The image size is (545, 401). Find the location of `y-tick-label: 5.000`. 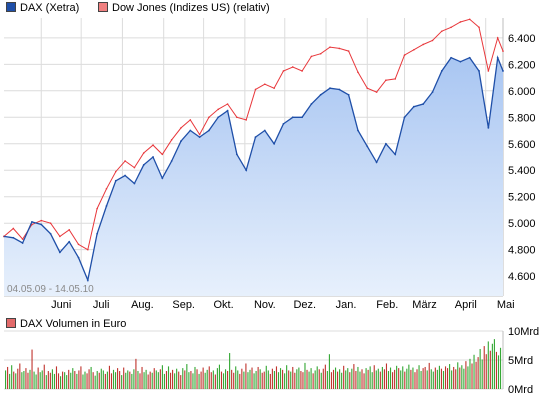

y-tick-label: 5.000 is located at coordinates (522, 224).